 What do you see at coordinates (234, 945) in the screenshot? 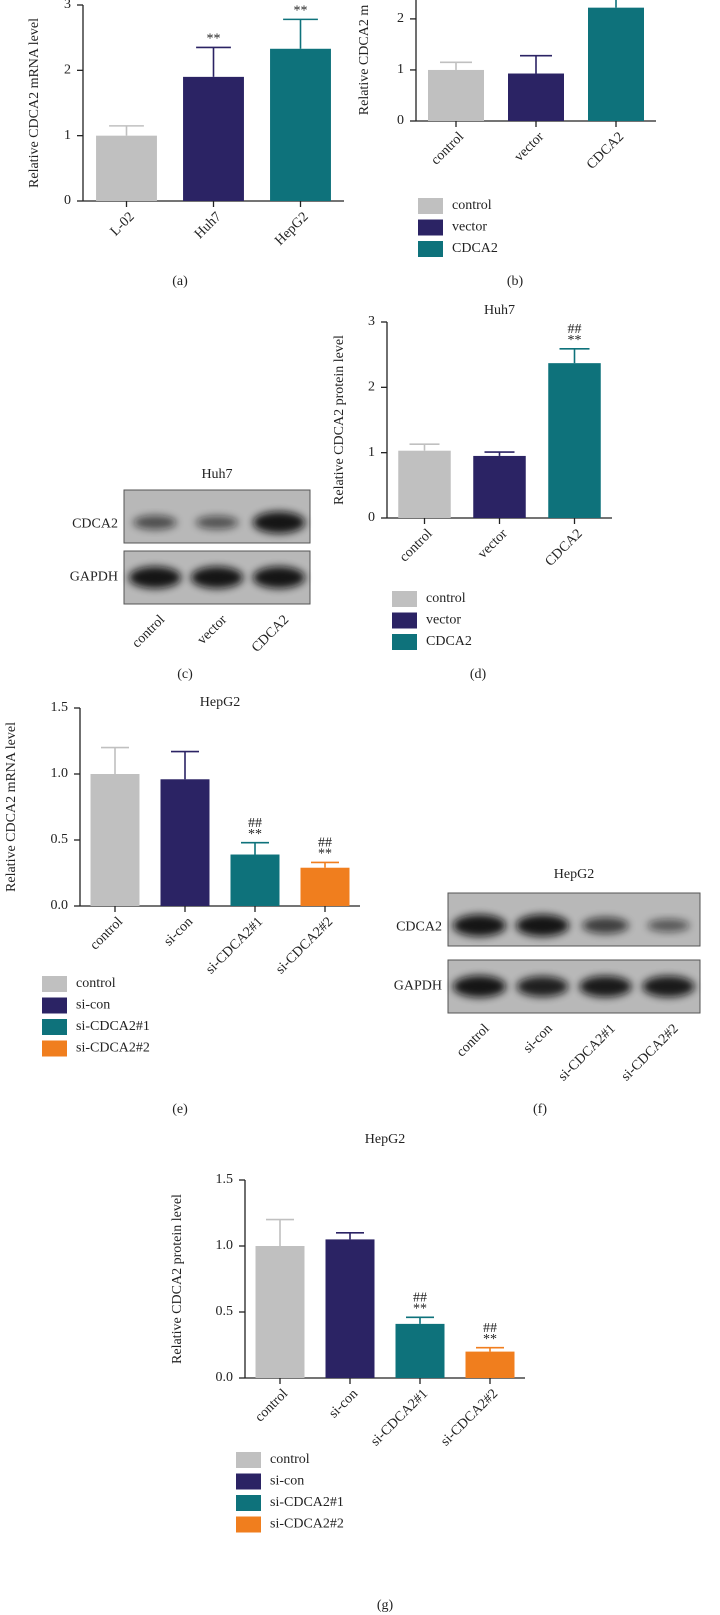
I see `x-tick-label: si-CDCA2#1` at bounding box center [234, 945].